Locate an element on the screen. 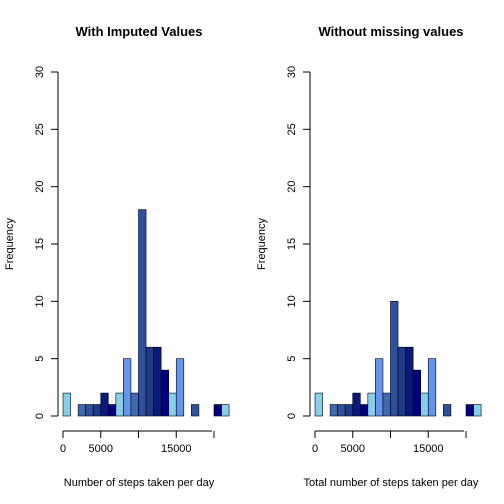 Image resolution: width=504 pixels, height=504 pixels. x-axis-label: Total number of steps taken per day is located at coordinates (391, 483).